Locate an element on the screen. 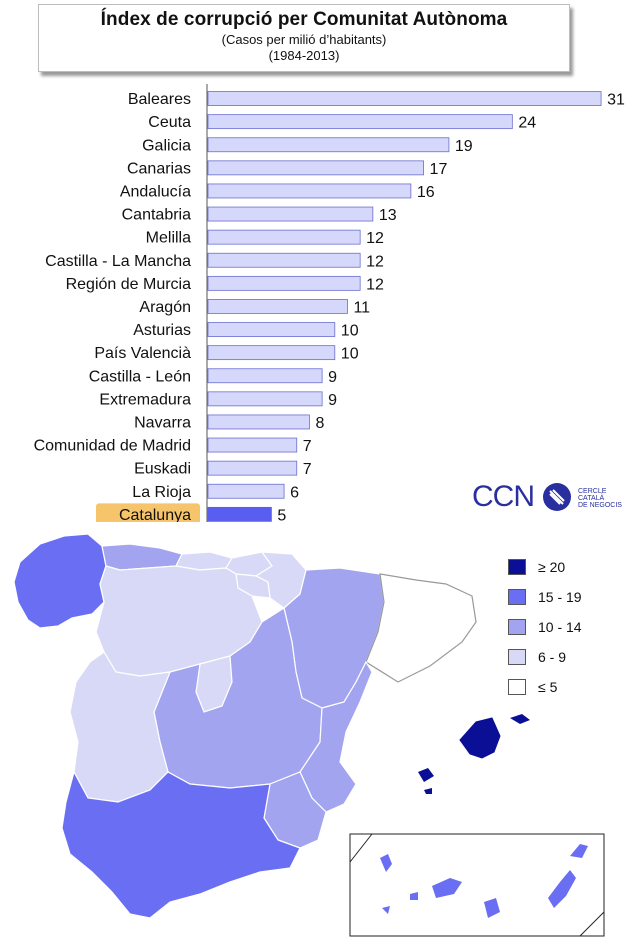 This screenshot has height=938, width=631. legend-item: ≤ 5 is located at coordinates (545, 687).